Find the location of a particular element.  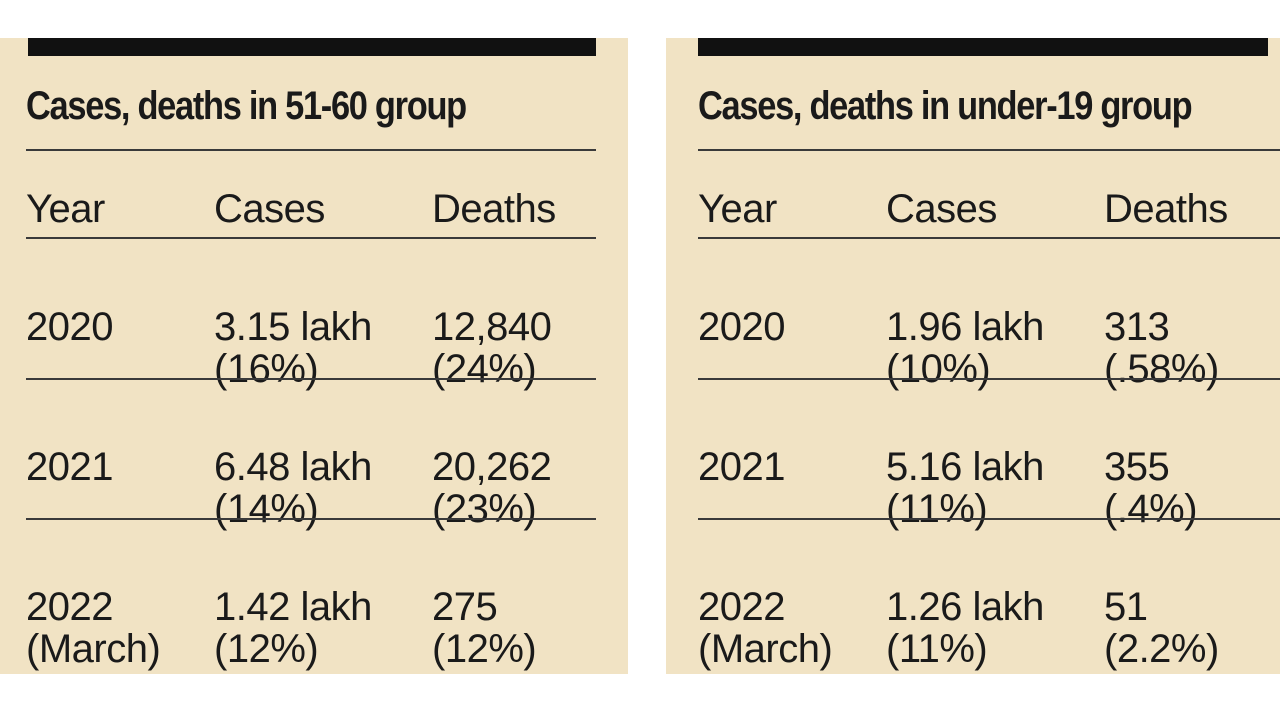

cell-cases: 1.26 lakh (11%) is located at coordinates (965, 628).